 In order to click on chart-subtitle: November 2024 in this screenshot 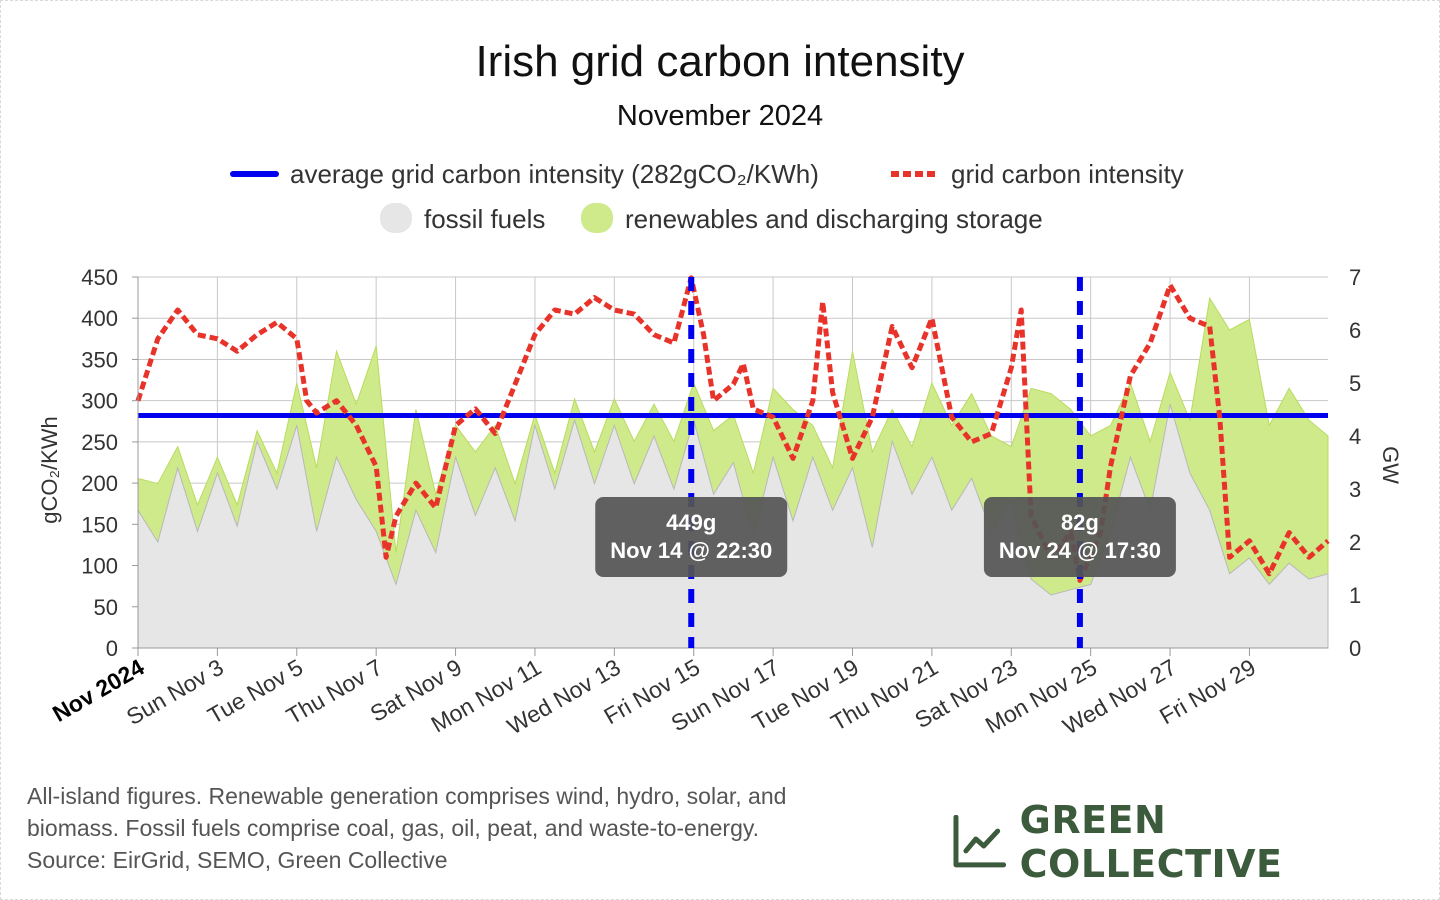, I will do `click(720, 116)`.